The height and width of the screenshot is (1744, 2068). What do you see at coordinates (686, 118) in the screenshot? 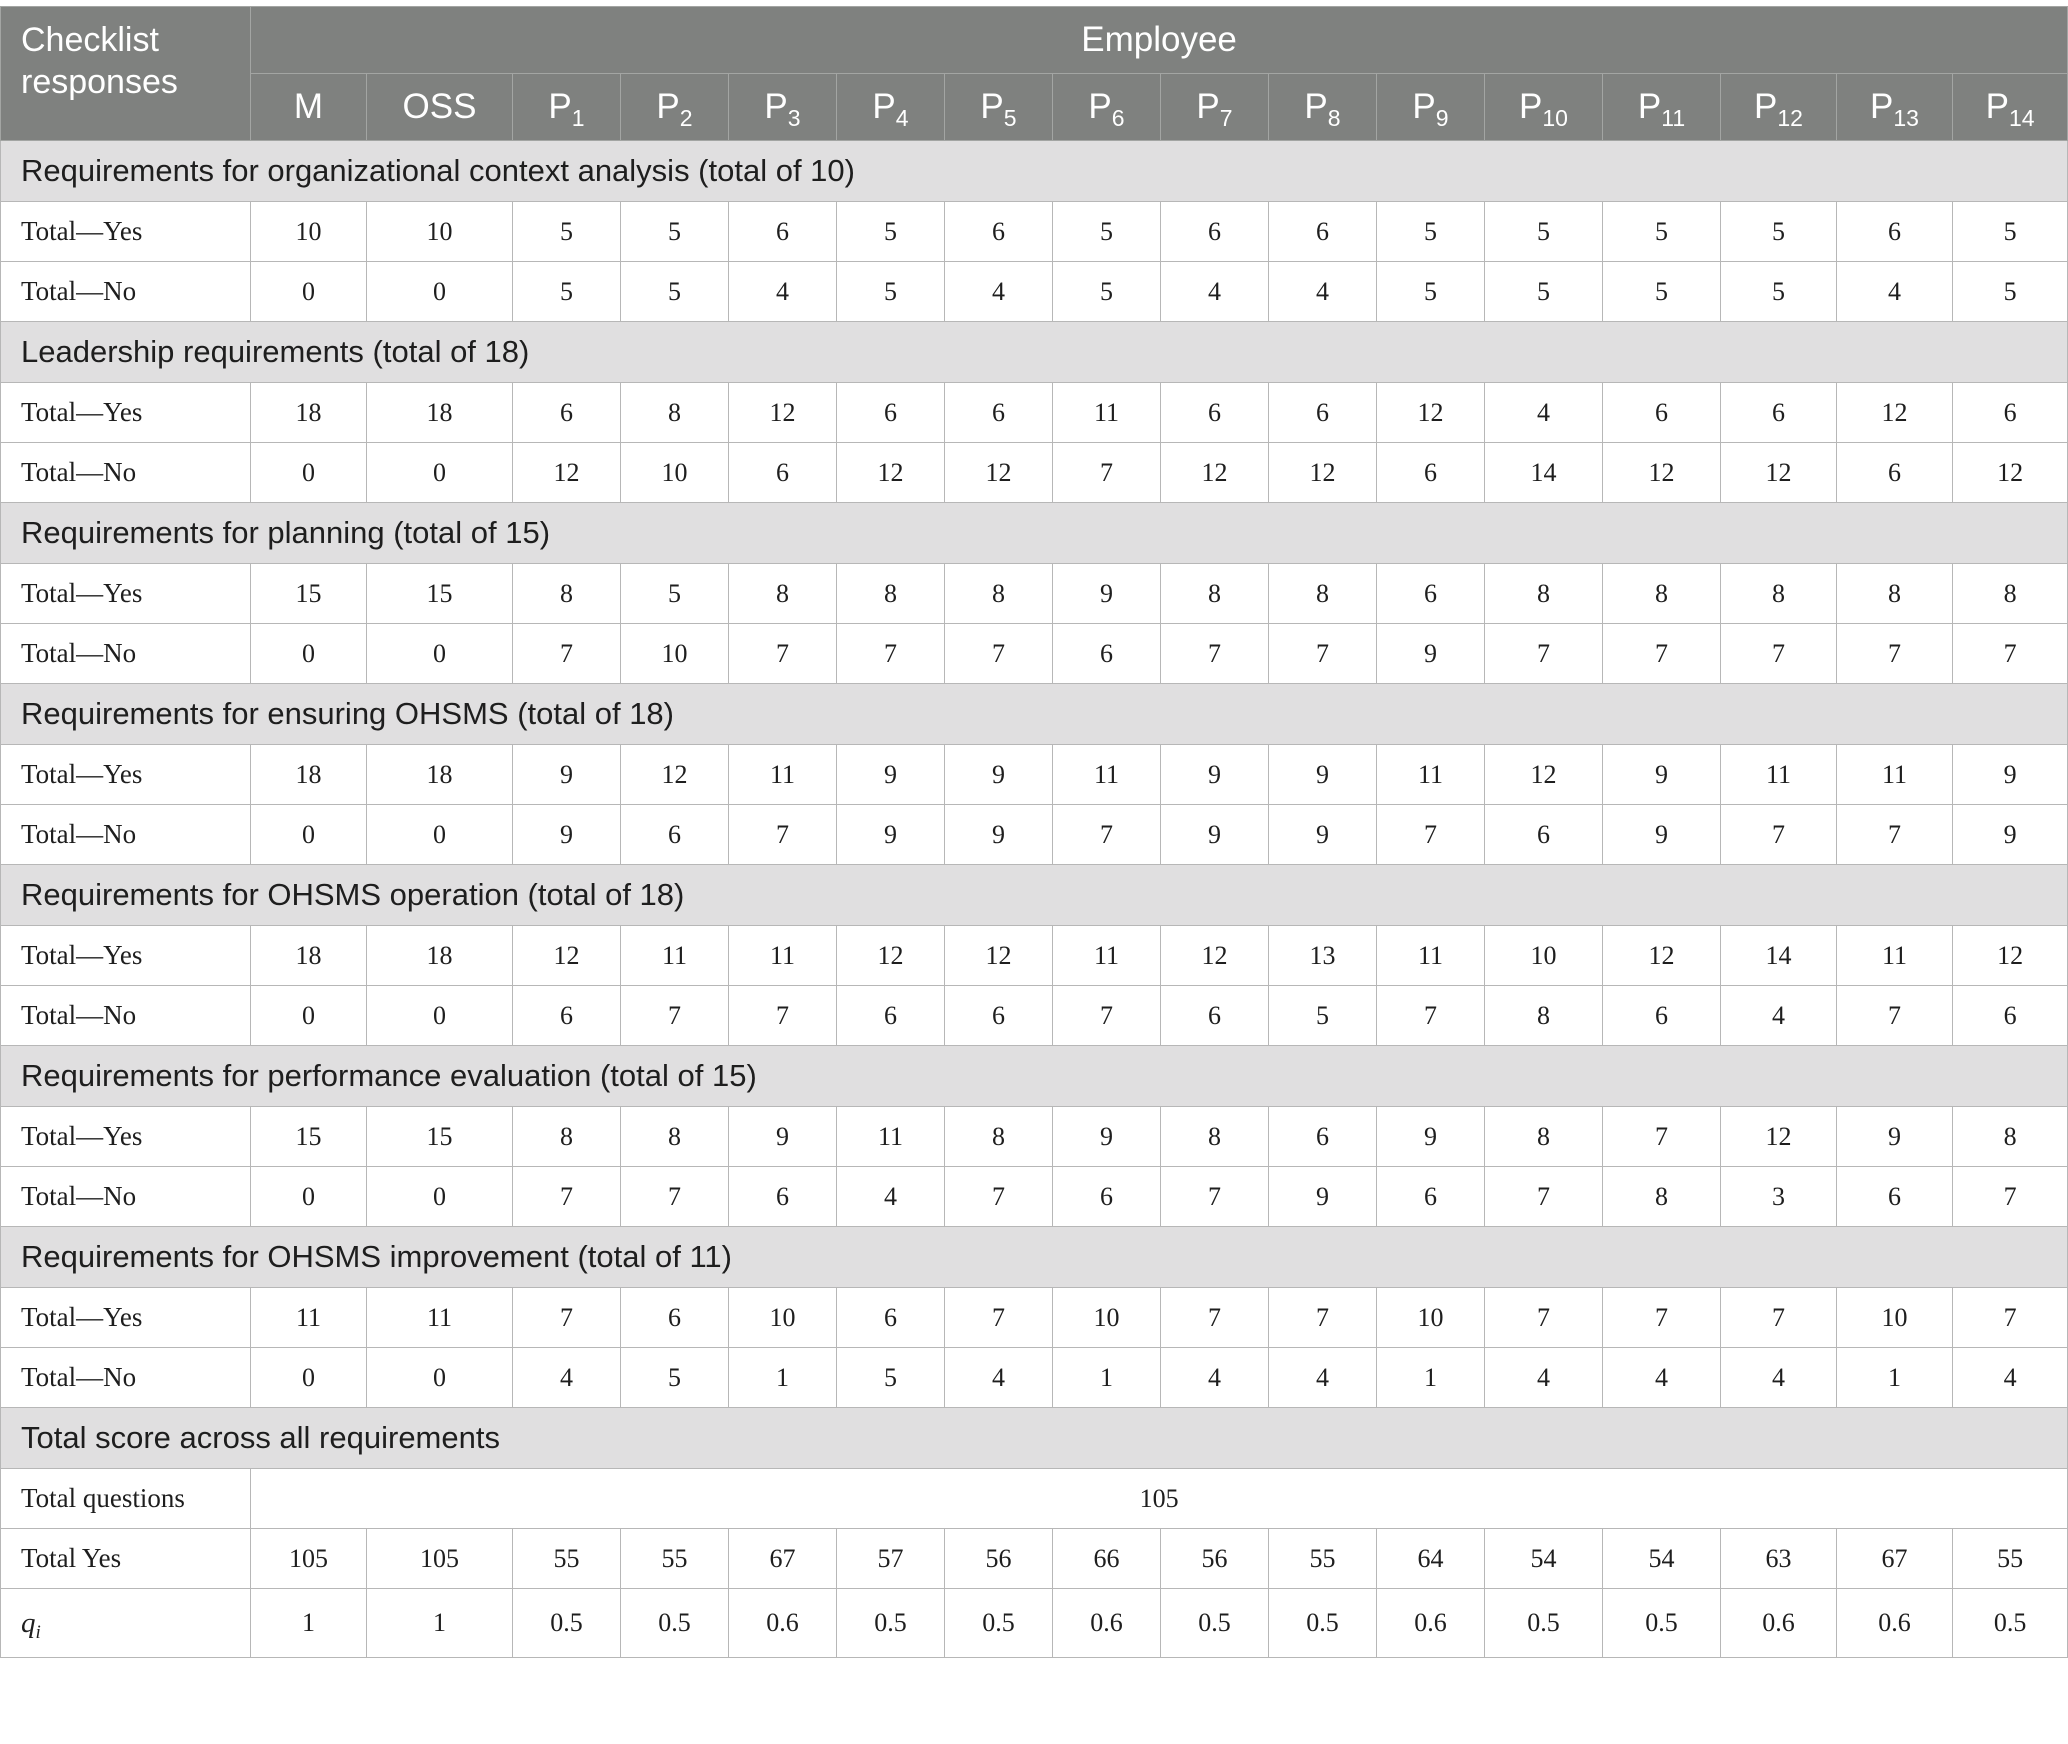
I see `column-header-subscript: 2` at bounding box center [686, 118].